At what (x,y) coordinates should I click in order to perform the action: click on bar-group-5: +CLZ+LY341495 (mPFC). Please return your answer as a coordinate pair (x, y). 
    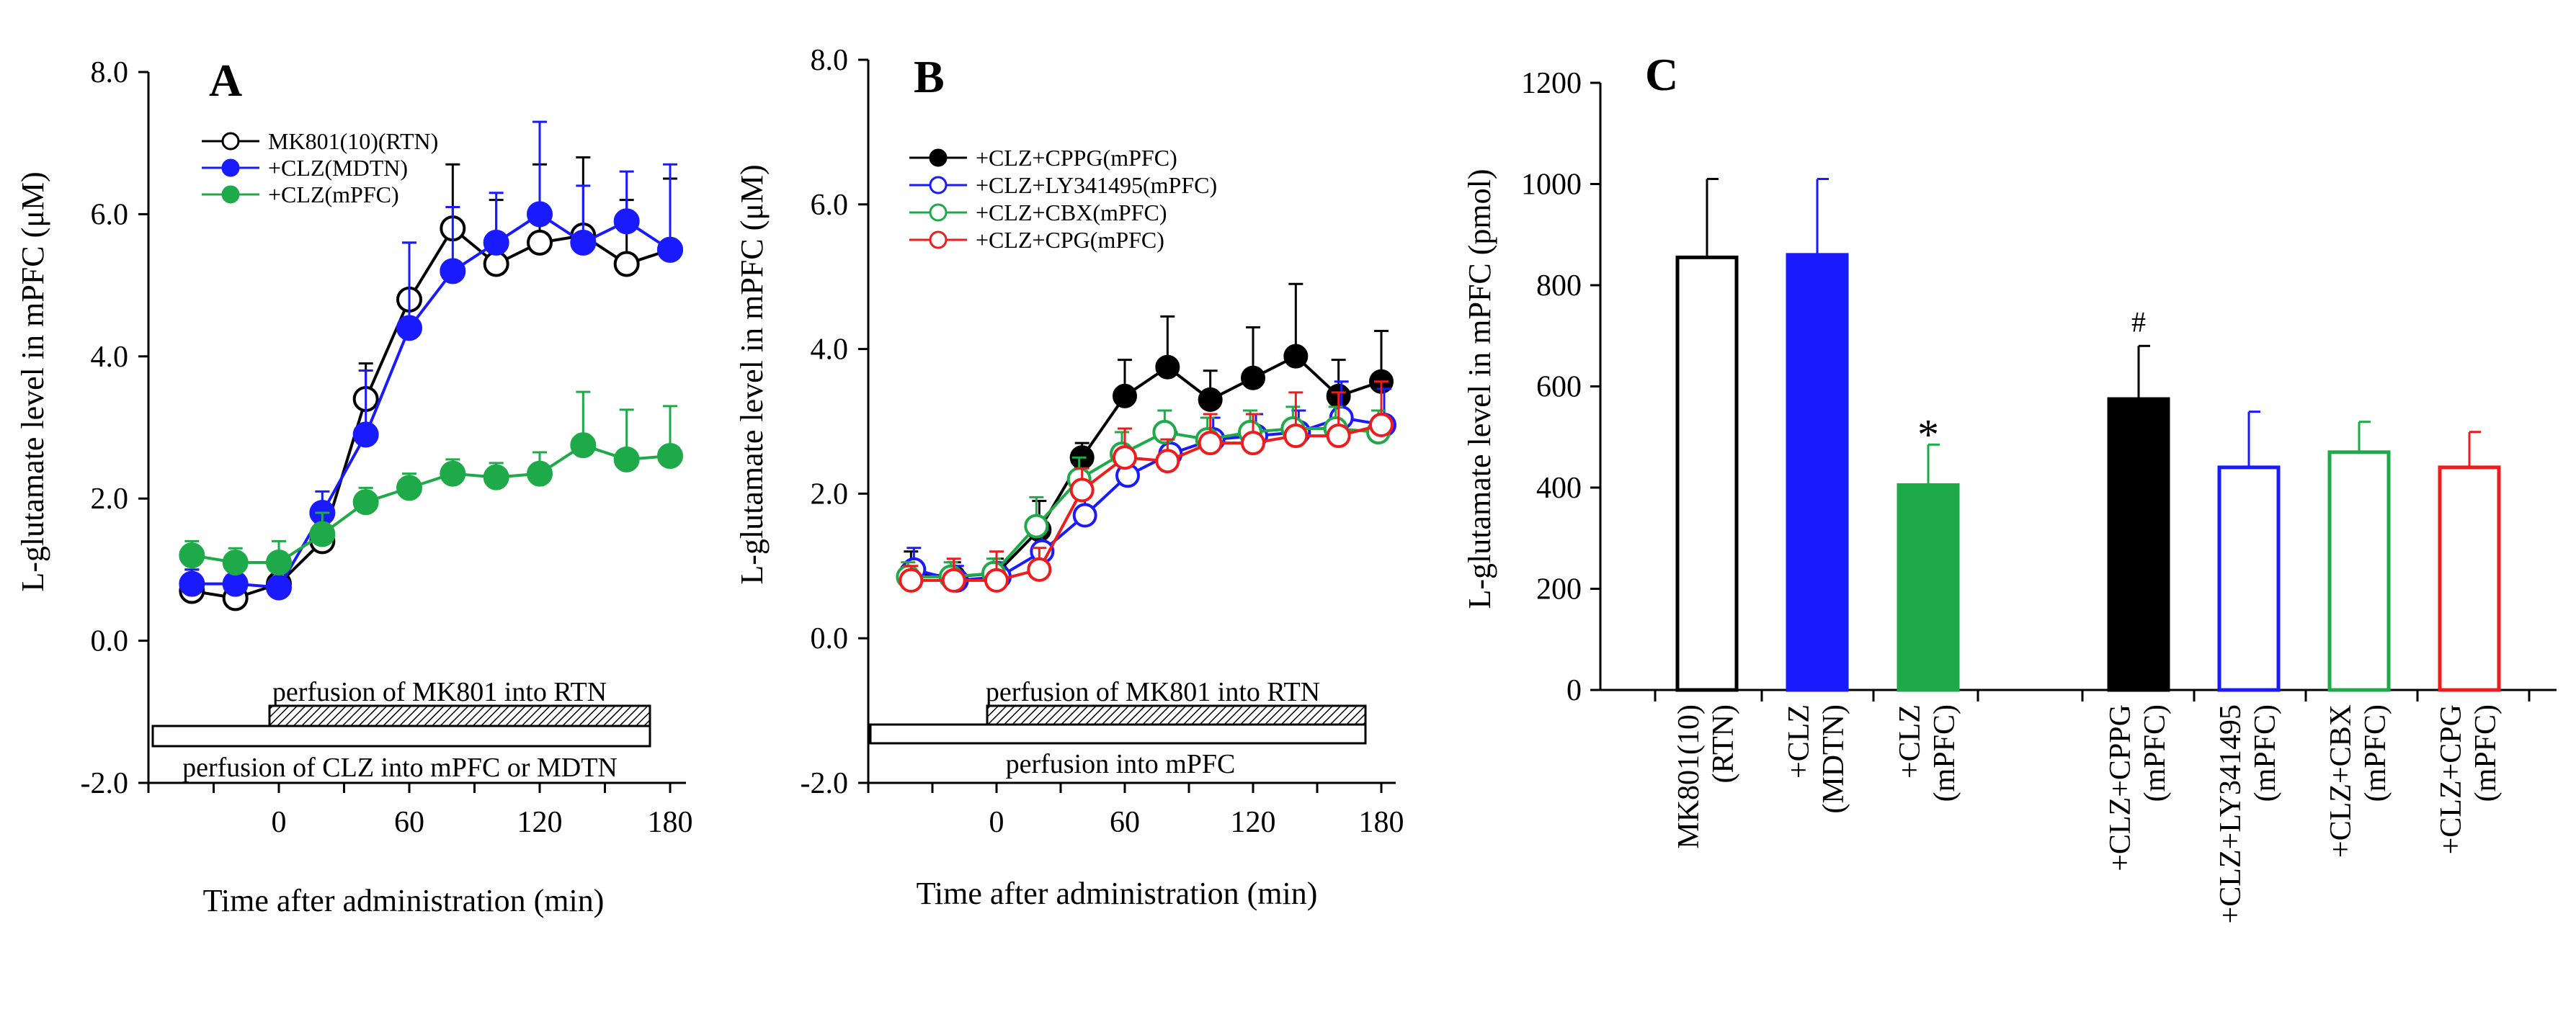
    Looking at the image, I should click on (2248, 667).